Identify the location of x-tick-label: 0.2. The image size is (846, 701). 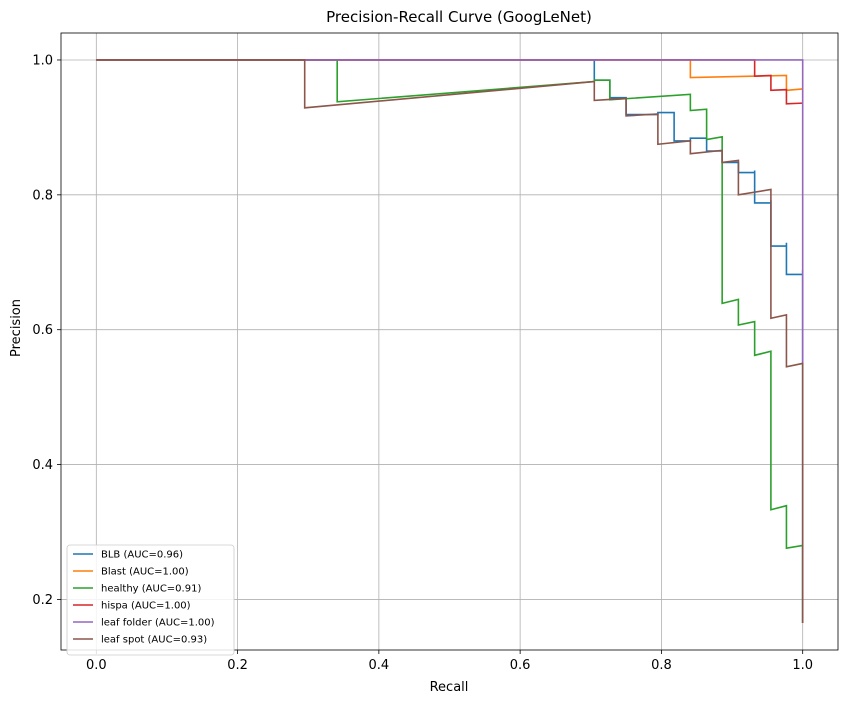
(237, 665).